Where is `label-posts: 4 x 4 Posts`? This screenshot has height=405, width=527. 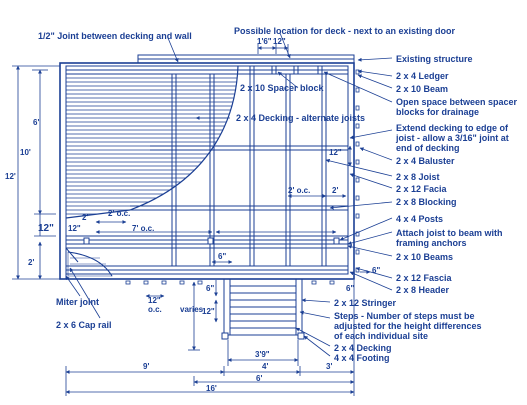
label-posts: 4 x 4 Posts is located at coordinates (420, 219).